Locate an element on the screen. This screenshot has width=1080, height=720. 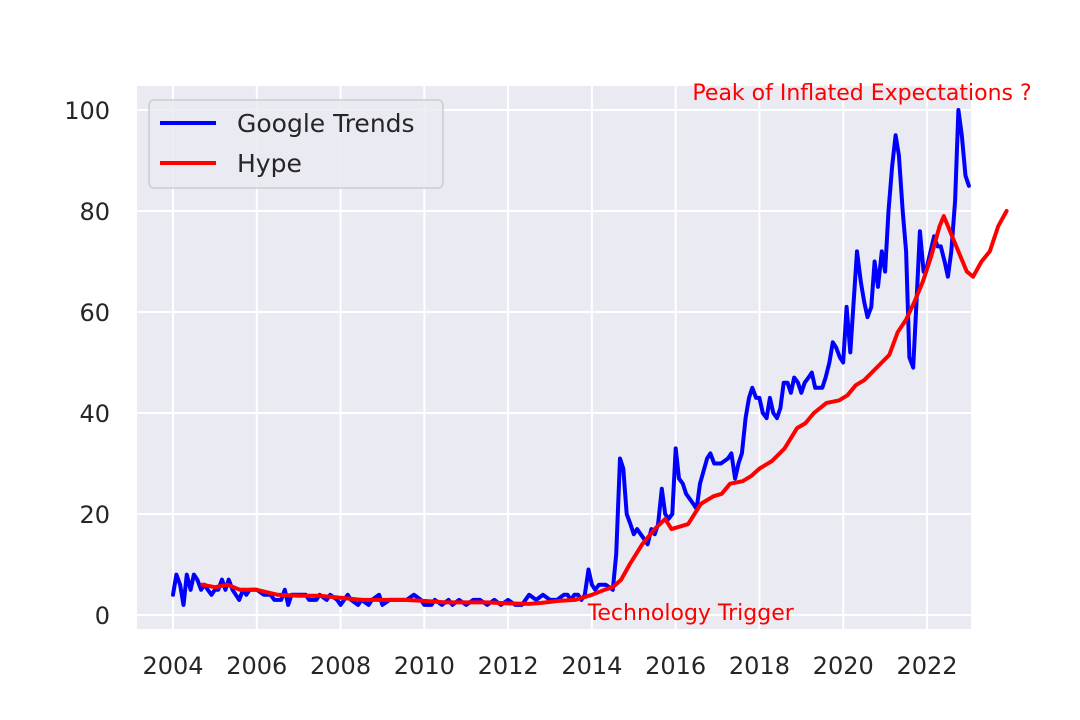
y-tick-label: 100 is located at coordinates (87, 111).